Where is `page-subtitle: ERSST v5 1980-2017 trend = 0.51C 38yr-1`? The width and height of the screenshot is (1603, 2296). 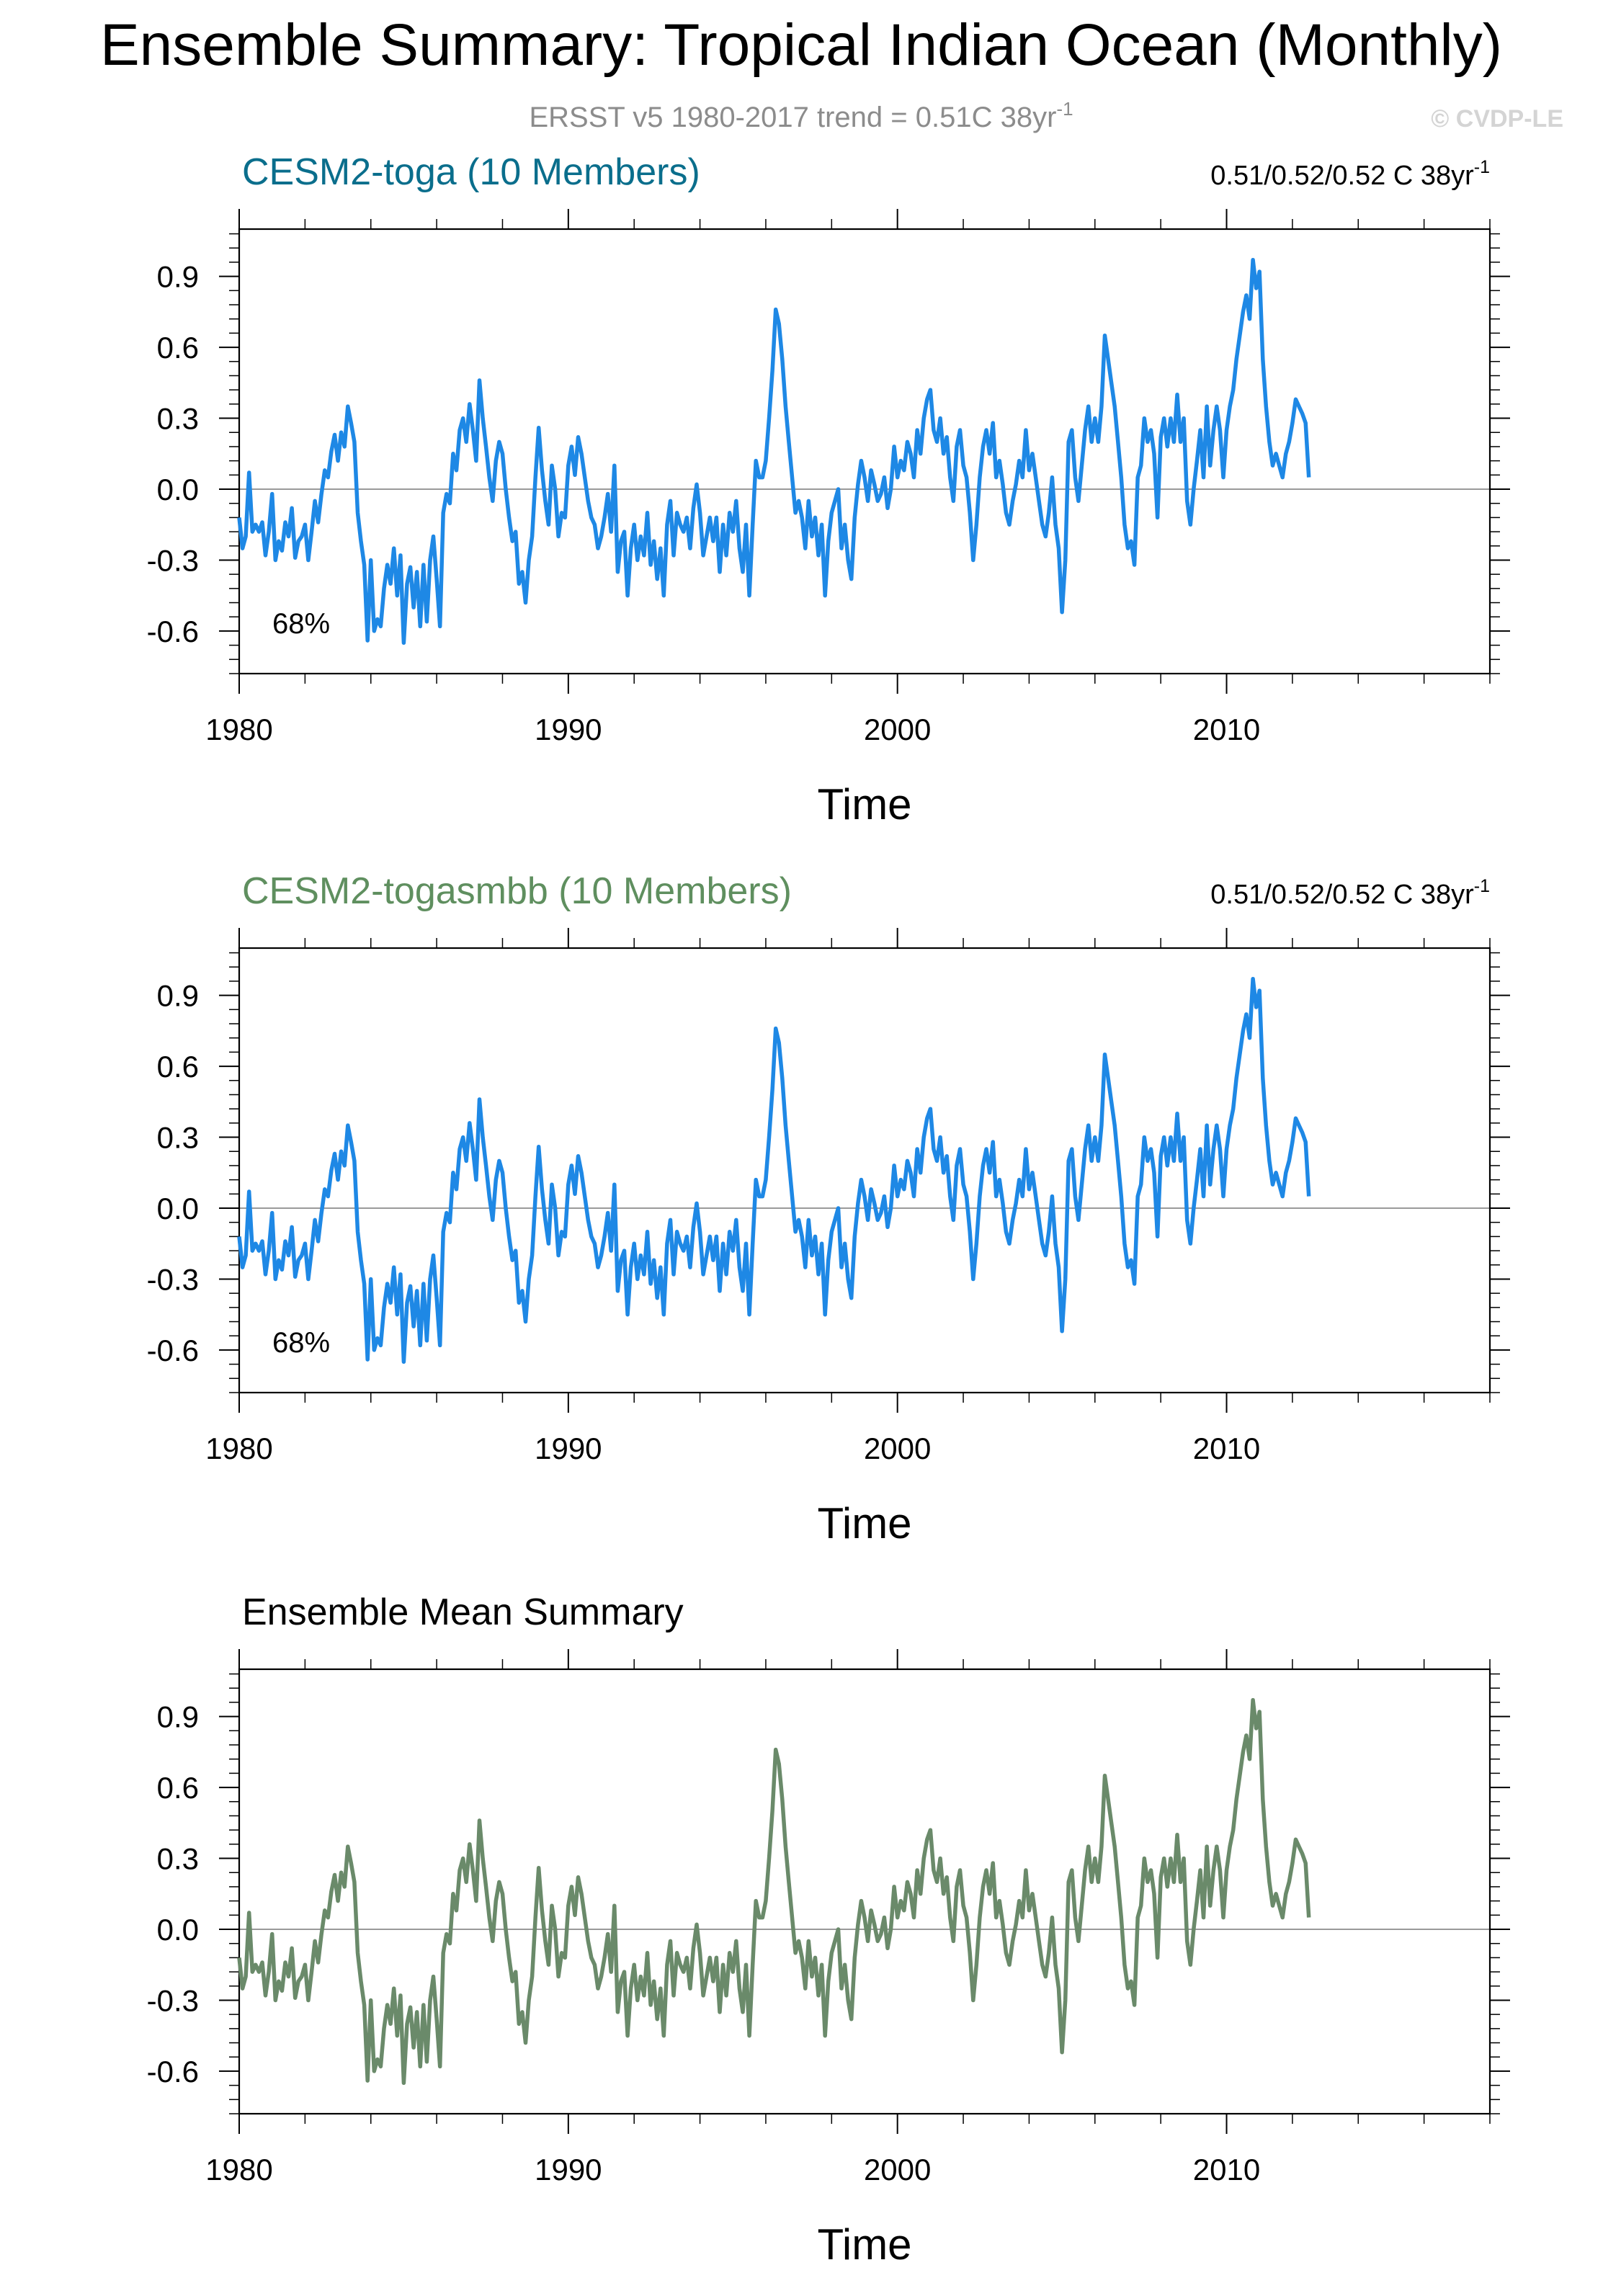 page-subtitle: ERSST v5 1980-2017 trend = 0.51C 38yr-1 is located at coordinates (801, 115).